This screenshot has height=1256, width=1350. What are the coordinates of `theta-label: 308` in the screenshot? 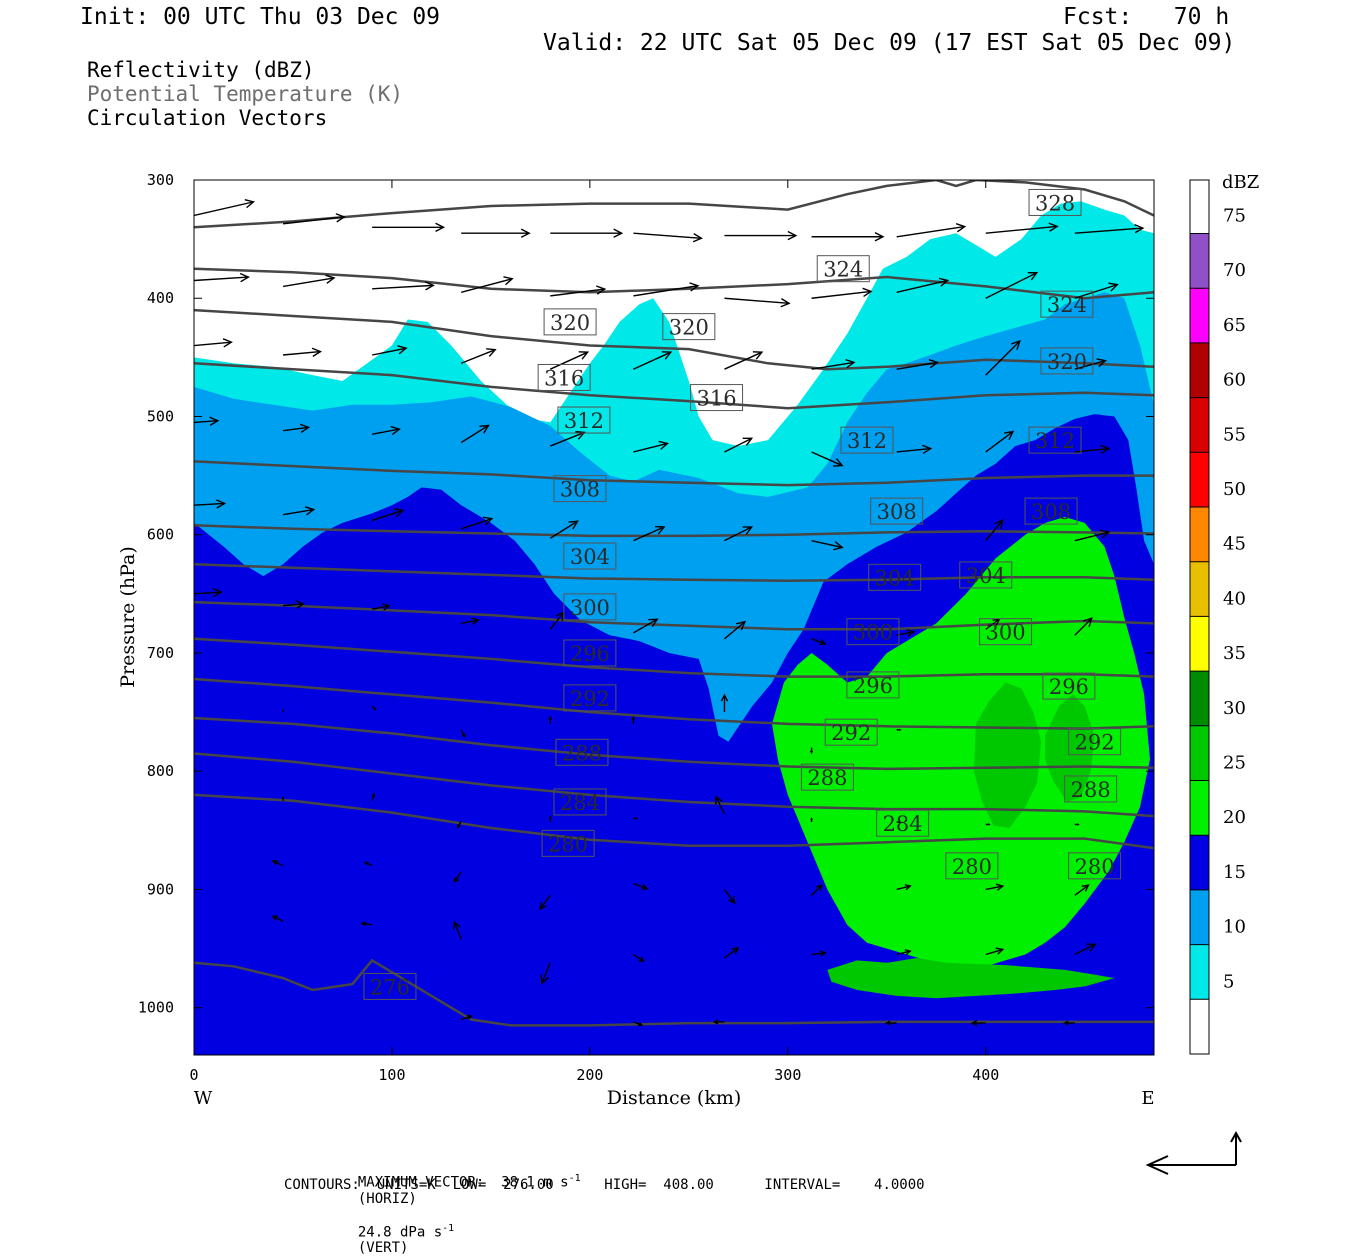 It's located at (1051, 512).